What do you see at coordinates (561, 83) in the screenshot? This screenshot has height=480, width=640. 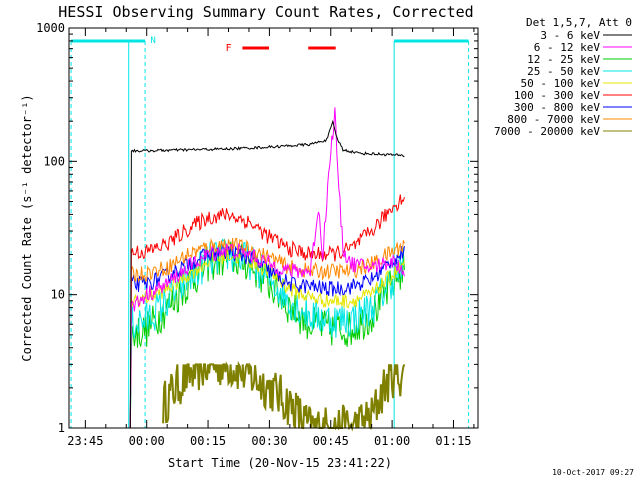 I see `legend-label: 50 - 100 keV` at bounding box center [561, 83].